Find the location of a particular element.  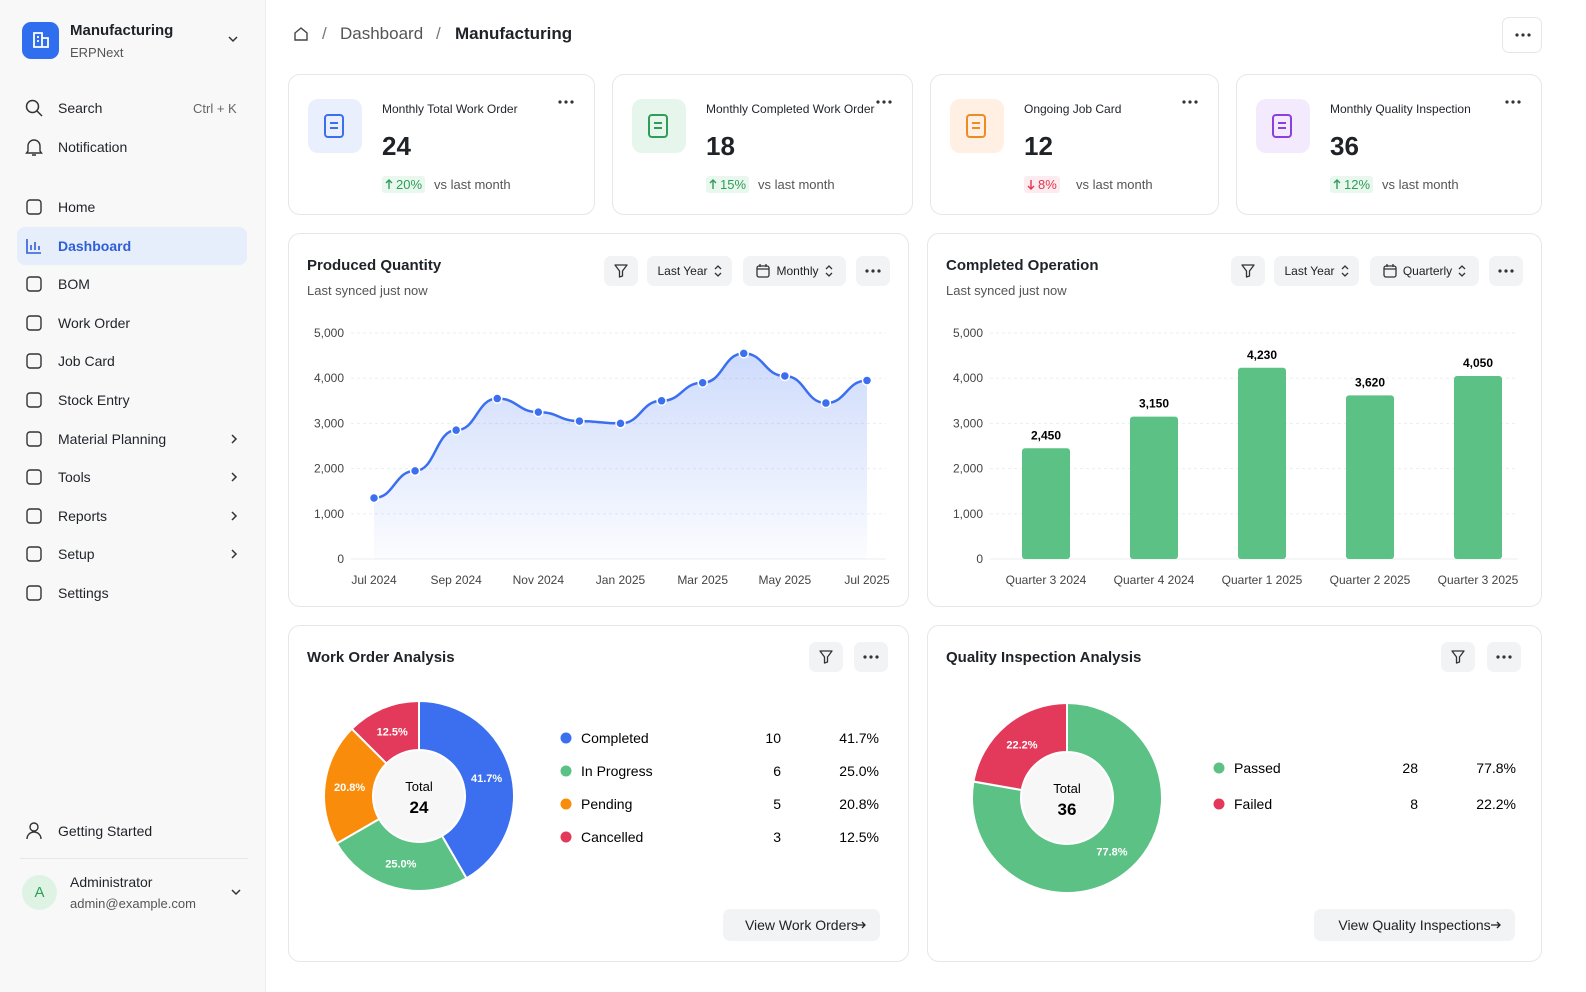

kpi-title: Monthly Quality Inspection is located at coordinates (1400, 109).